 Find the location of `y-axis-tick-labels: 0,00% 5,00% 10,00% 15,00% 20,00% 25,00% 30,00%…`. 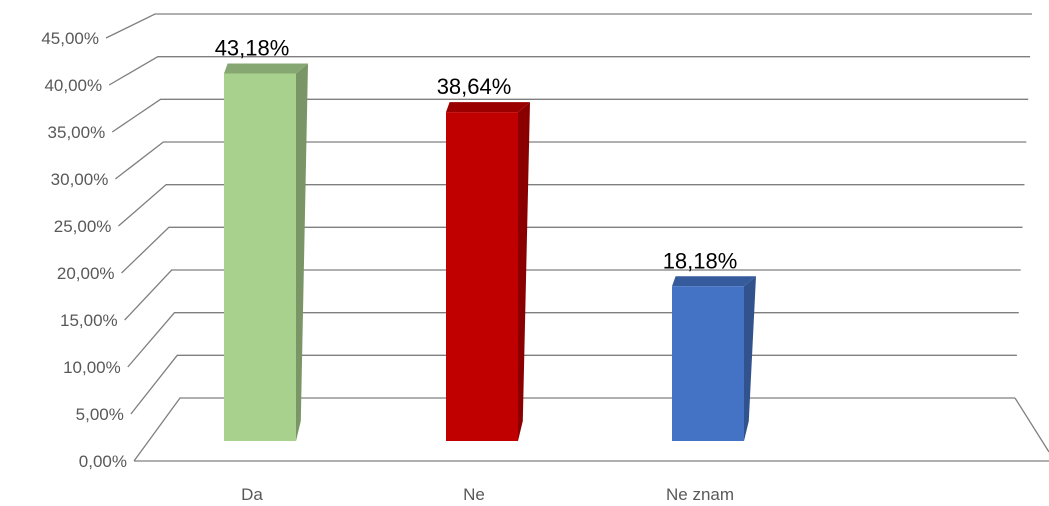

y-axis-tick-labels: 0,00% 5,00% 10,00% 15,00% 20,00% 25,00% 30,00%… is located at coordinates (84, 250).